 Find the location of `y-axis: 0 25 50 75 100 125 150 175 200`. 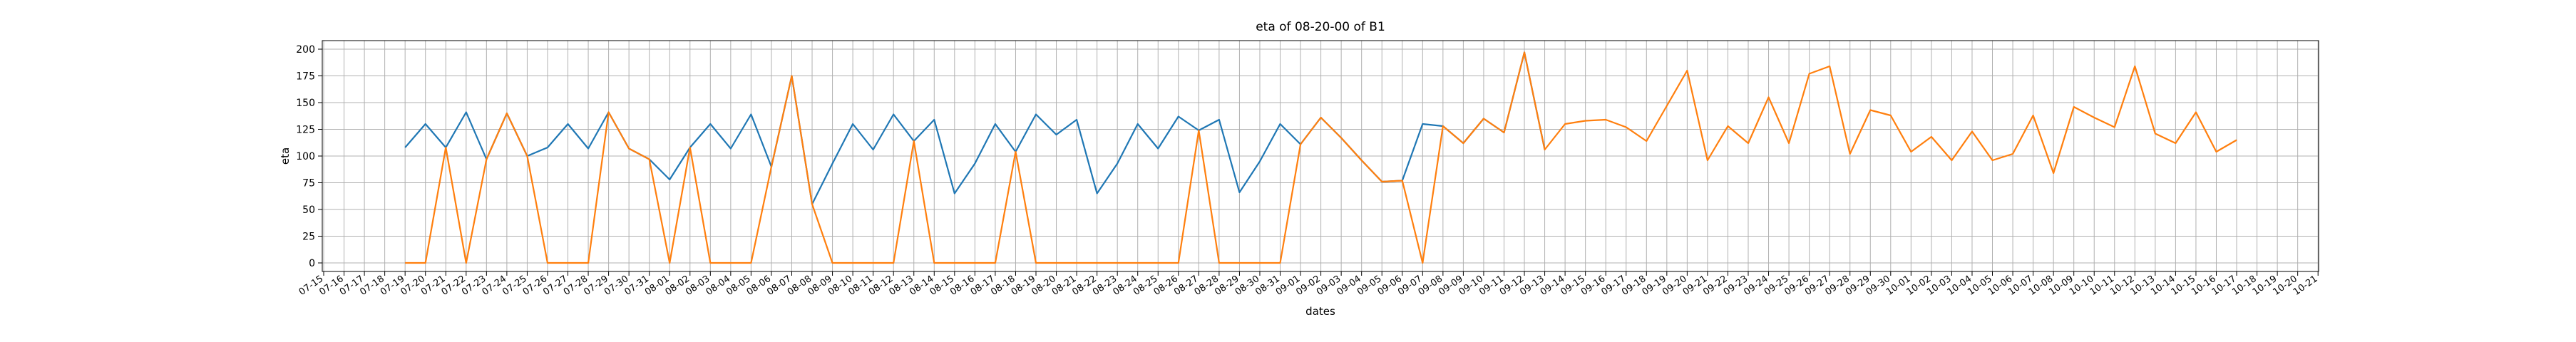

y-axis: 0 25 50 75 100 125 150 175 200 is located at coordinates (309, 156).